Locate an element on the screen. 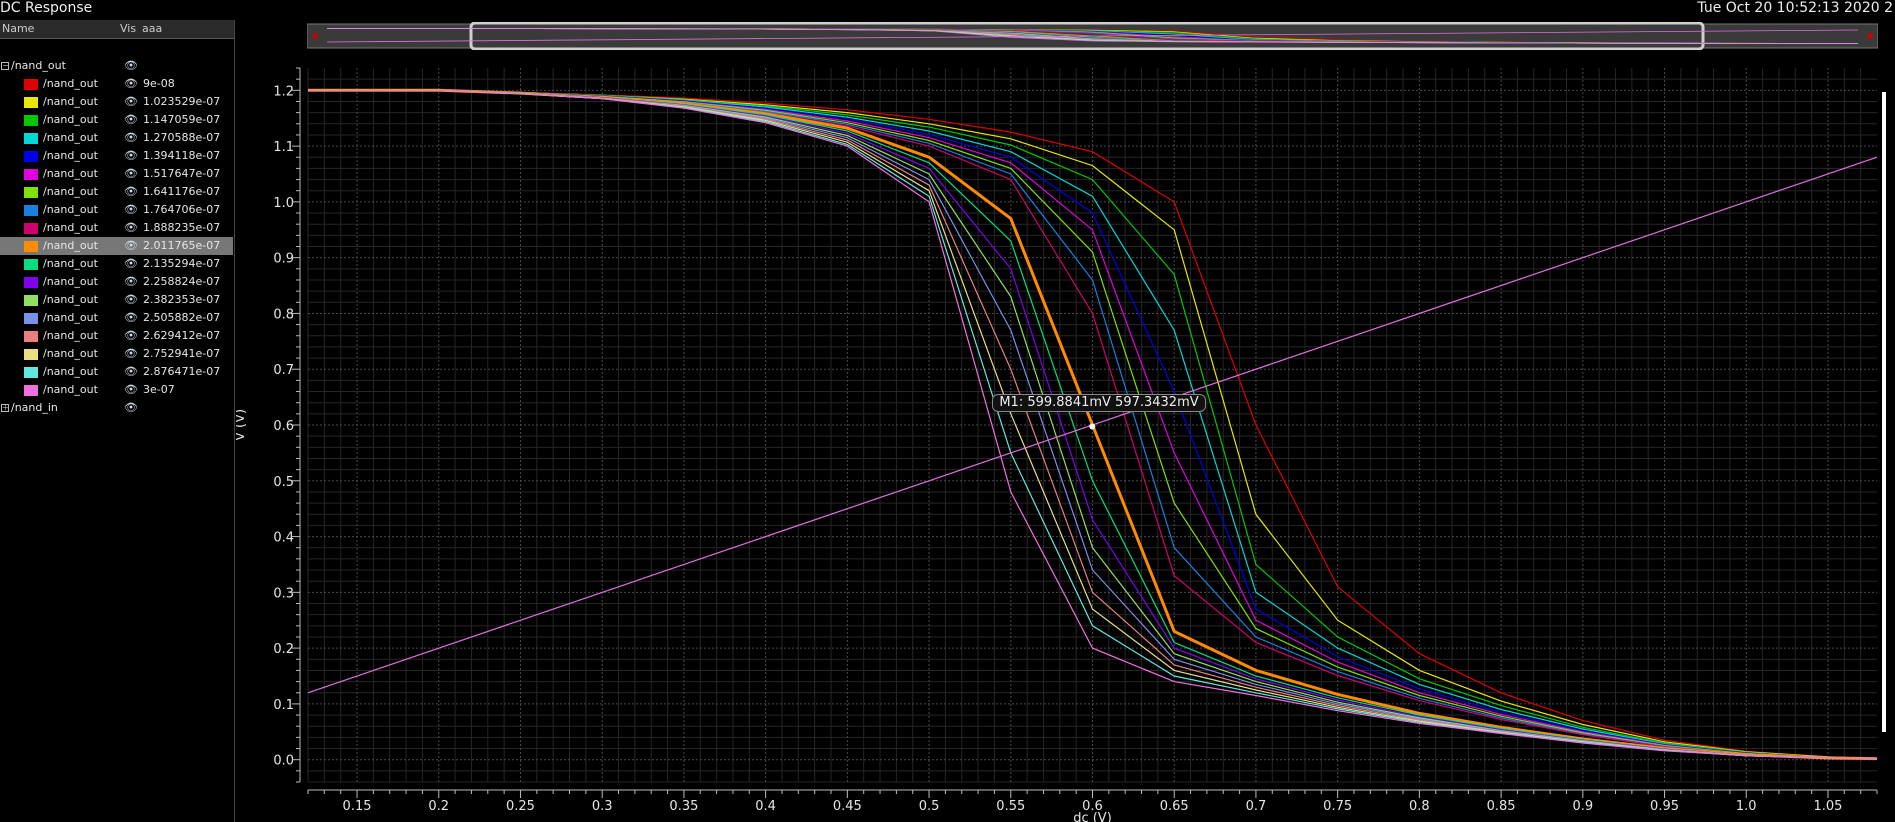 The width and height of the screenshot is (1895, 822). marker-m1-label: M1: 599.8841mV 597.3432mV is located at coordinates (1099, 402).